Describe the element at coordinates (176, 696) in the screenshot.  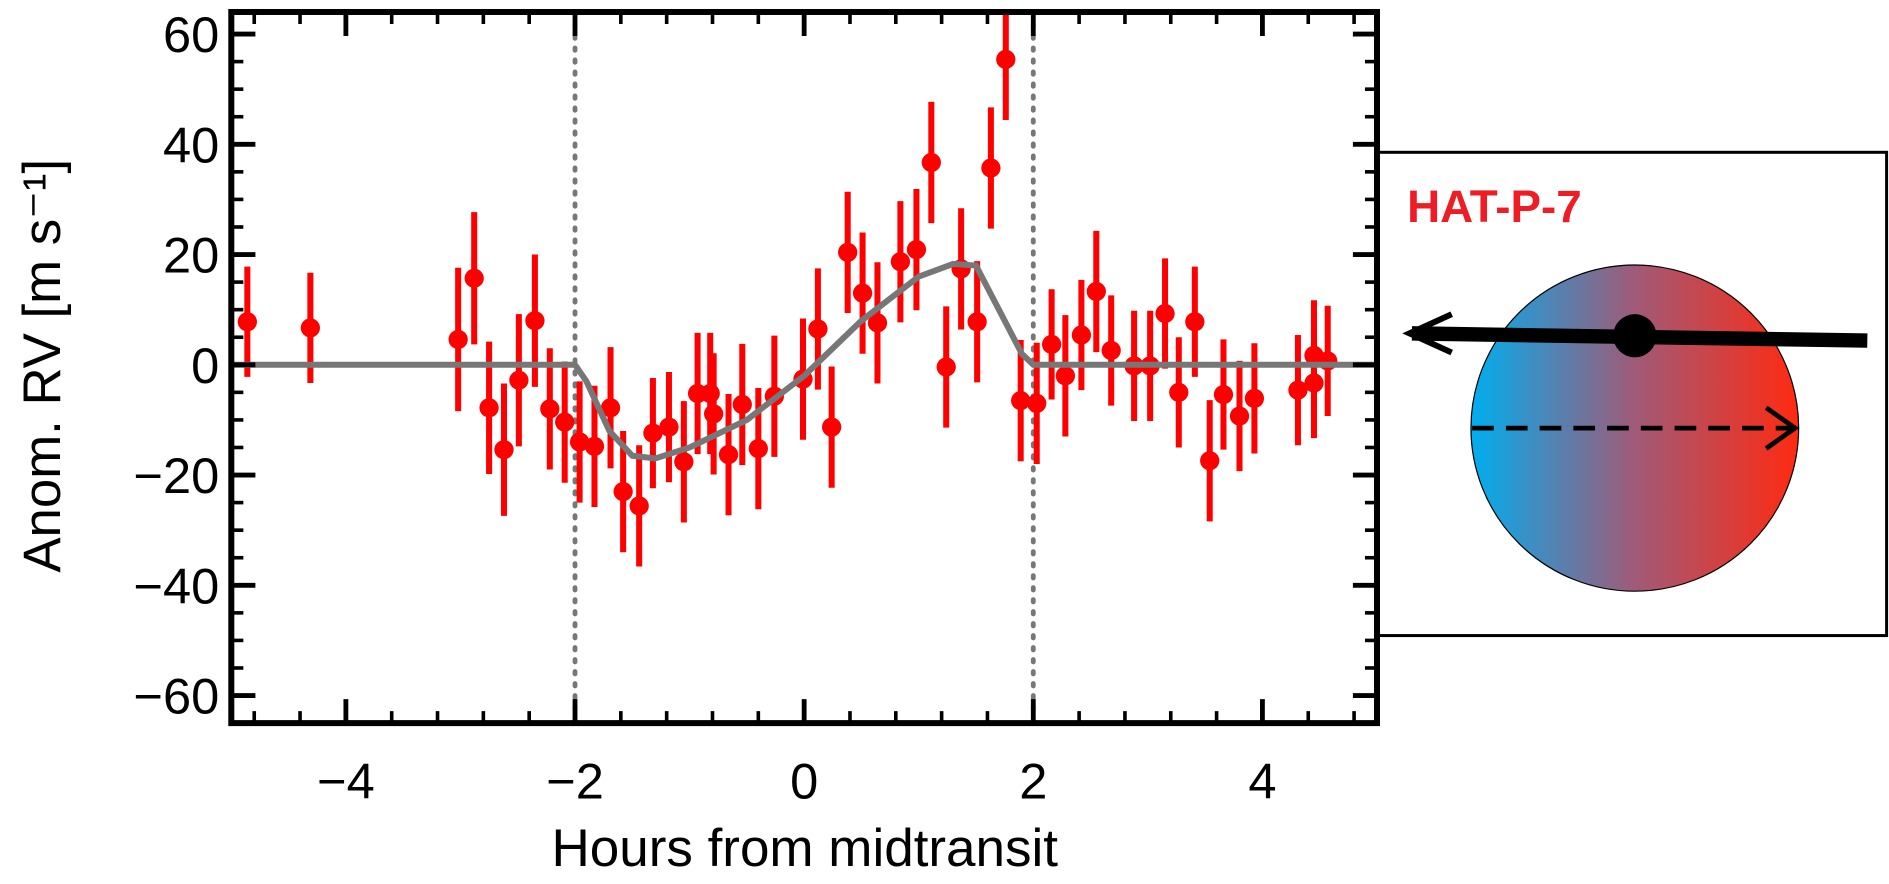
I see `y-tick-label: −60` at that location.